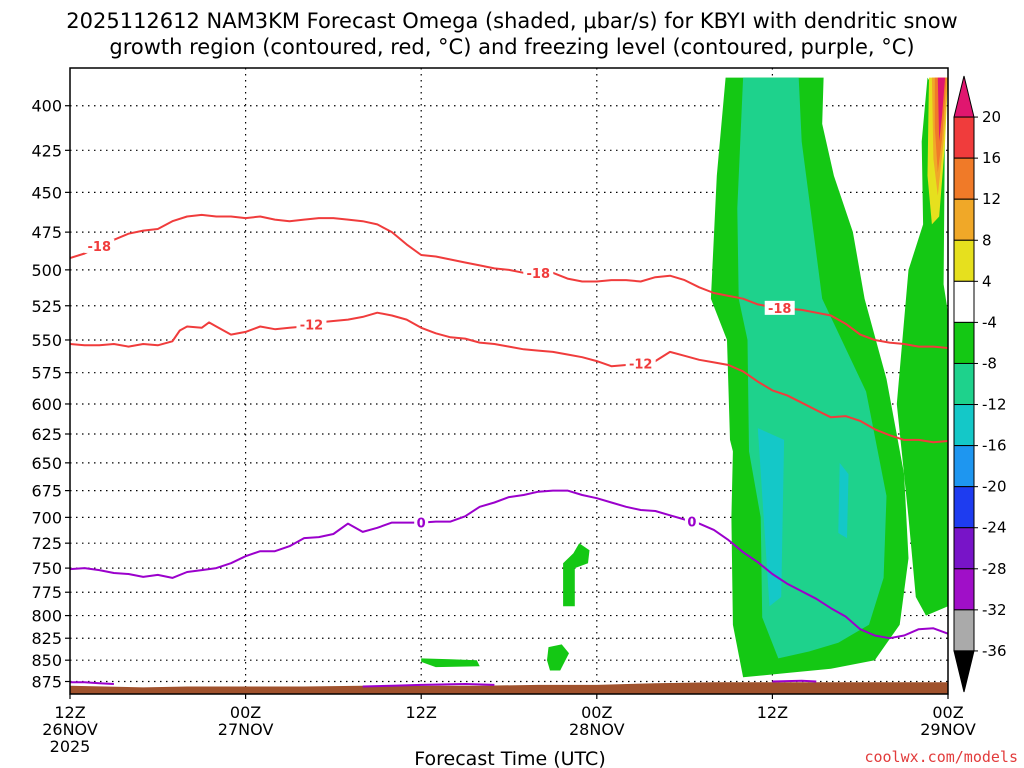 The width and height of the screenshot is (1024, 768). Describe the element at coordinates (989, 322) in the screenshot. I see `colorbar-label: -4` at that location.